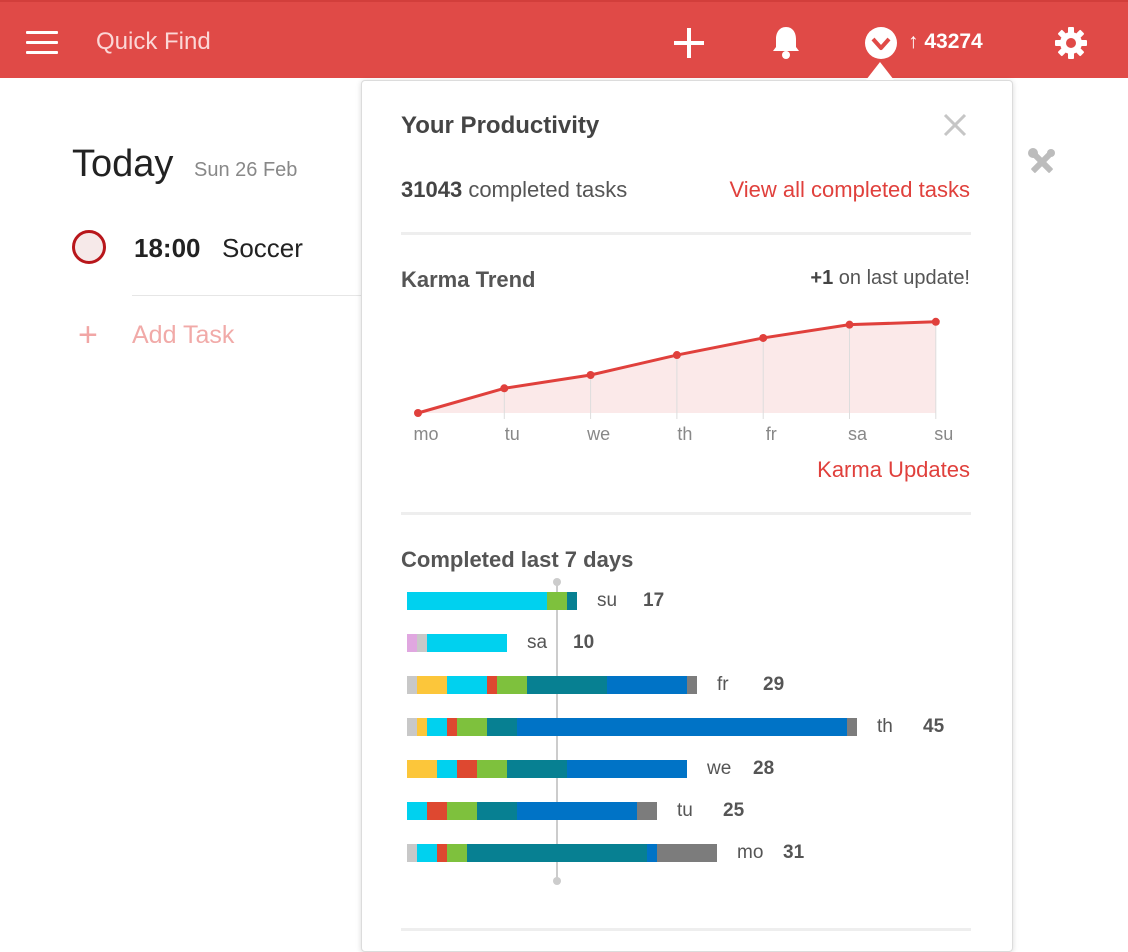 This screenshot has height=952, width=1128. What do you see at coordinates (953, 41) in the screenshot?
I see `karma-value: 43274` at bounding box center [953, 41].